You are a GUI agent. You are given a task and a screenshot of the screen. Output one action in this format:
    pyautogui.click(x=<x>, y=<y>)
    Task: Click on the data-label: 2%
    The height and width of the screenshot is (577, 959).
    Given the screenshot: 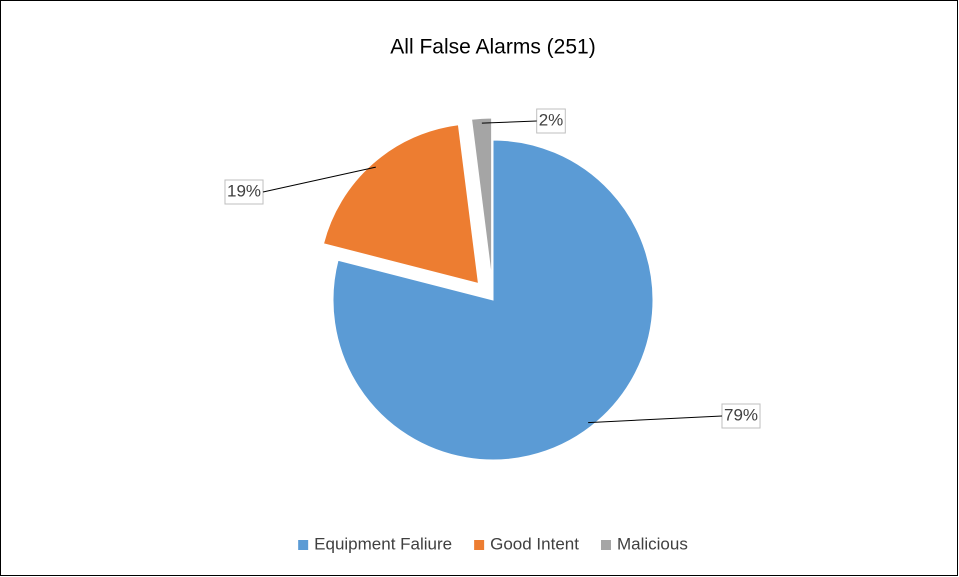 What is the action you would take?
    pyautogui.click(x=551, y=119)
    